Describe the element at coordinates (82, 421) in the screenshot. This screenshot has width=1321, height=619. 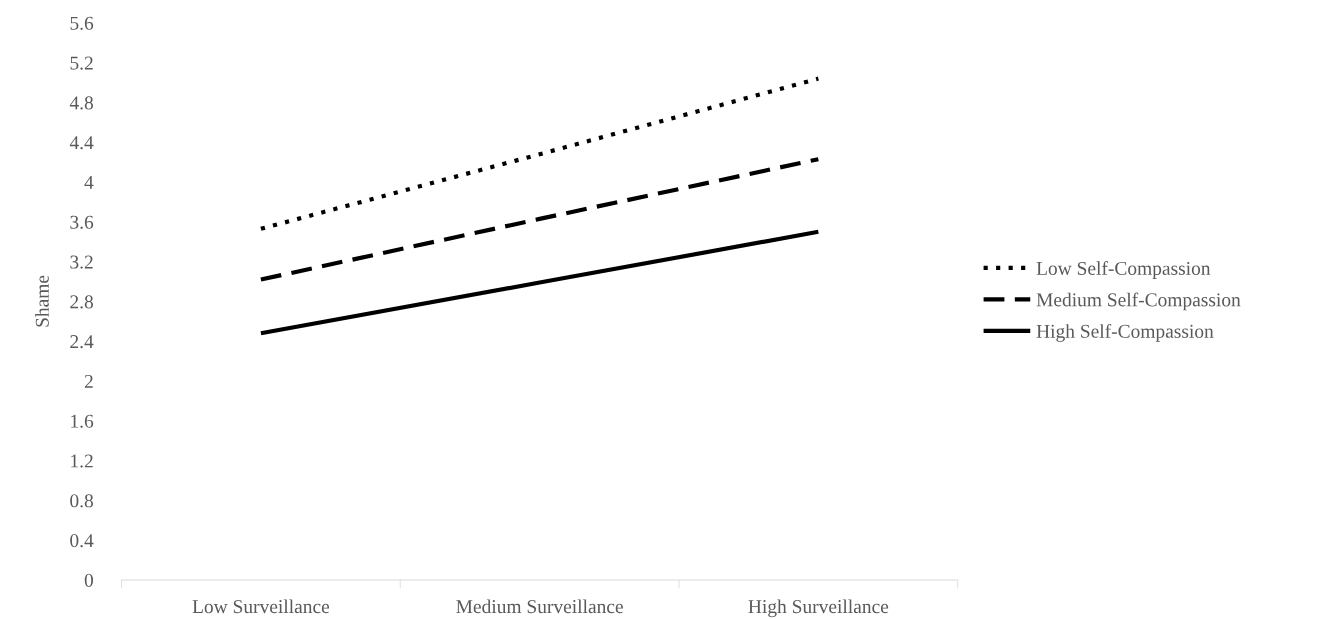
I see `y-tick-label: 1.6` at that location.